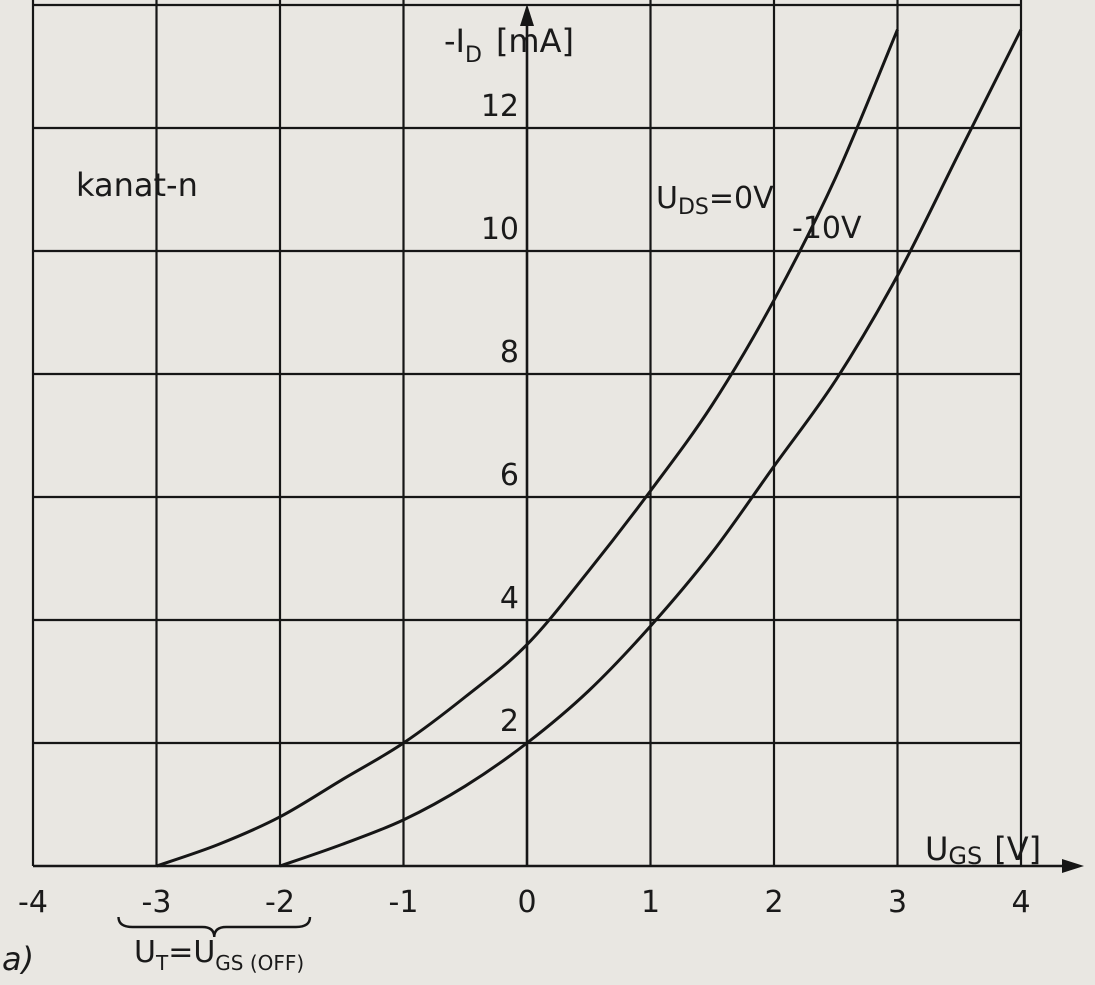  I want to click on y-tick-label: 8, so click(509, 352).